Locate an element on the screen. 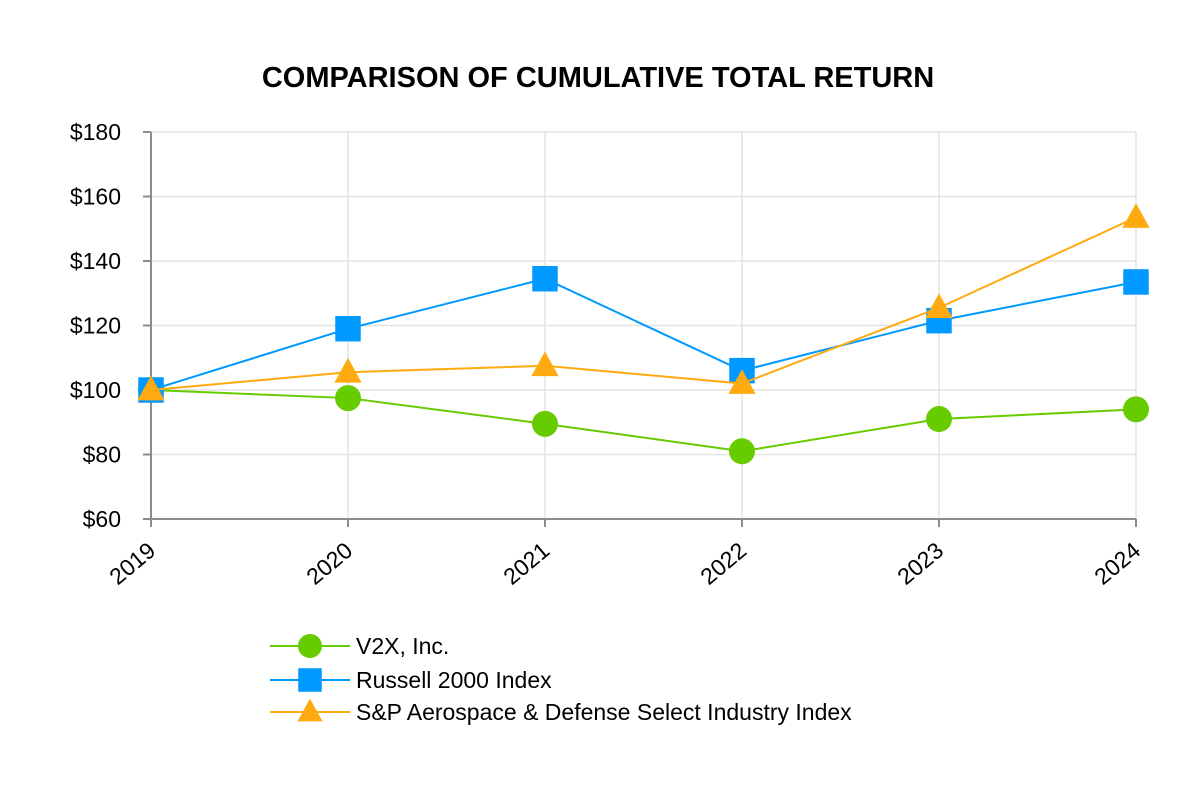 This screenshot has width=1200, height=805. legend-label: Russell 2000 Index is located at coordinates (454, 680).